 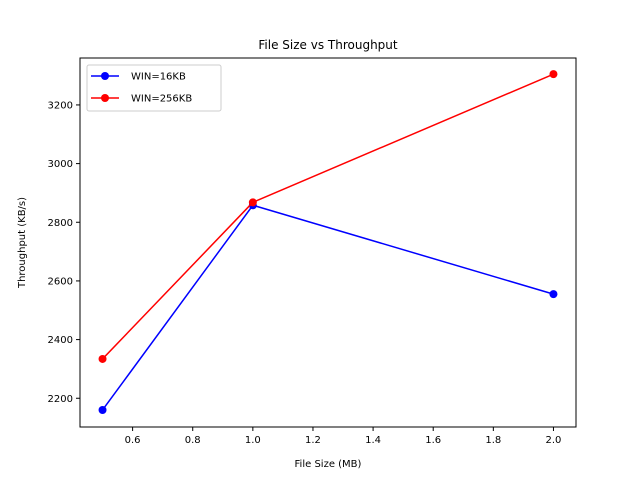 What do you see at coordinates (554, 440) in the screenshot?
I see `x-tick-label: 2.0` at bounding box center [554, 440].